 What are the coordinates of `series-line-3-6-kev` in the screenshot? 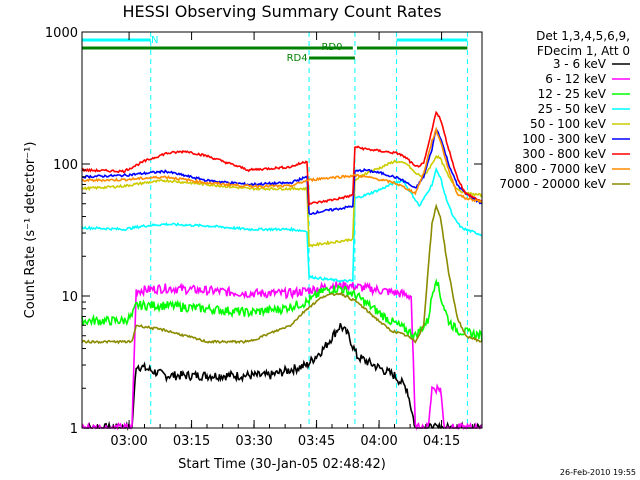 It's located at (282, 376).